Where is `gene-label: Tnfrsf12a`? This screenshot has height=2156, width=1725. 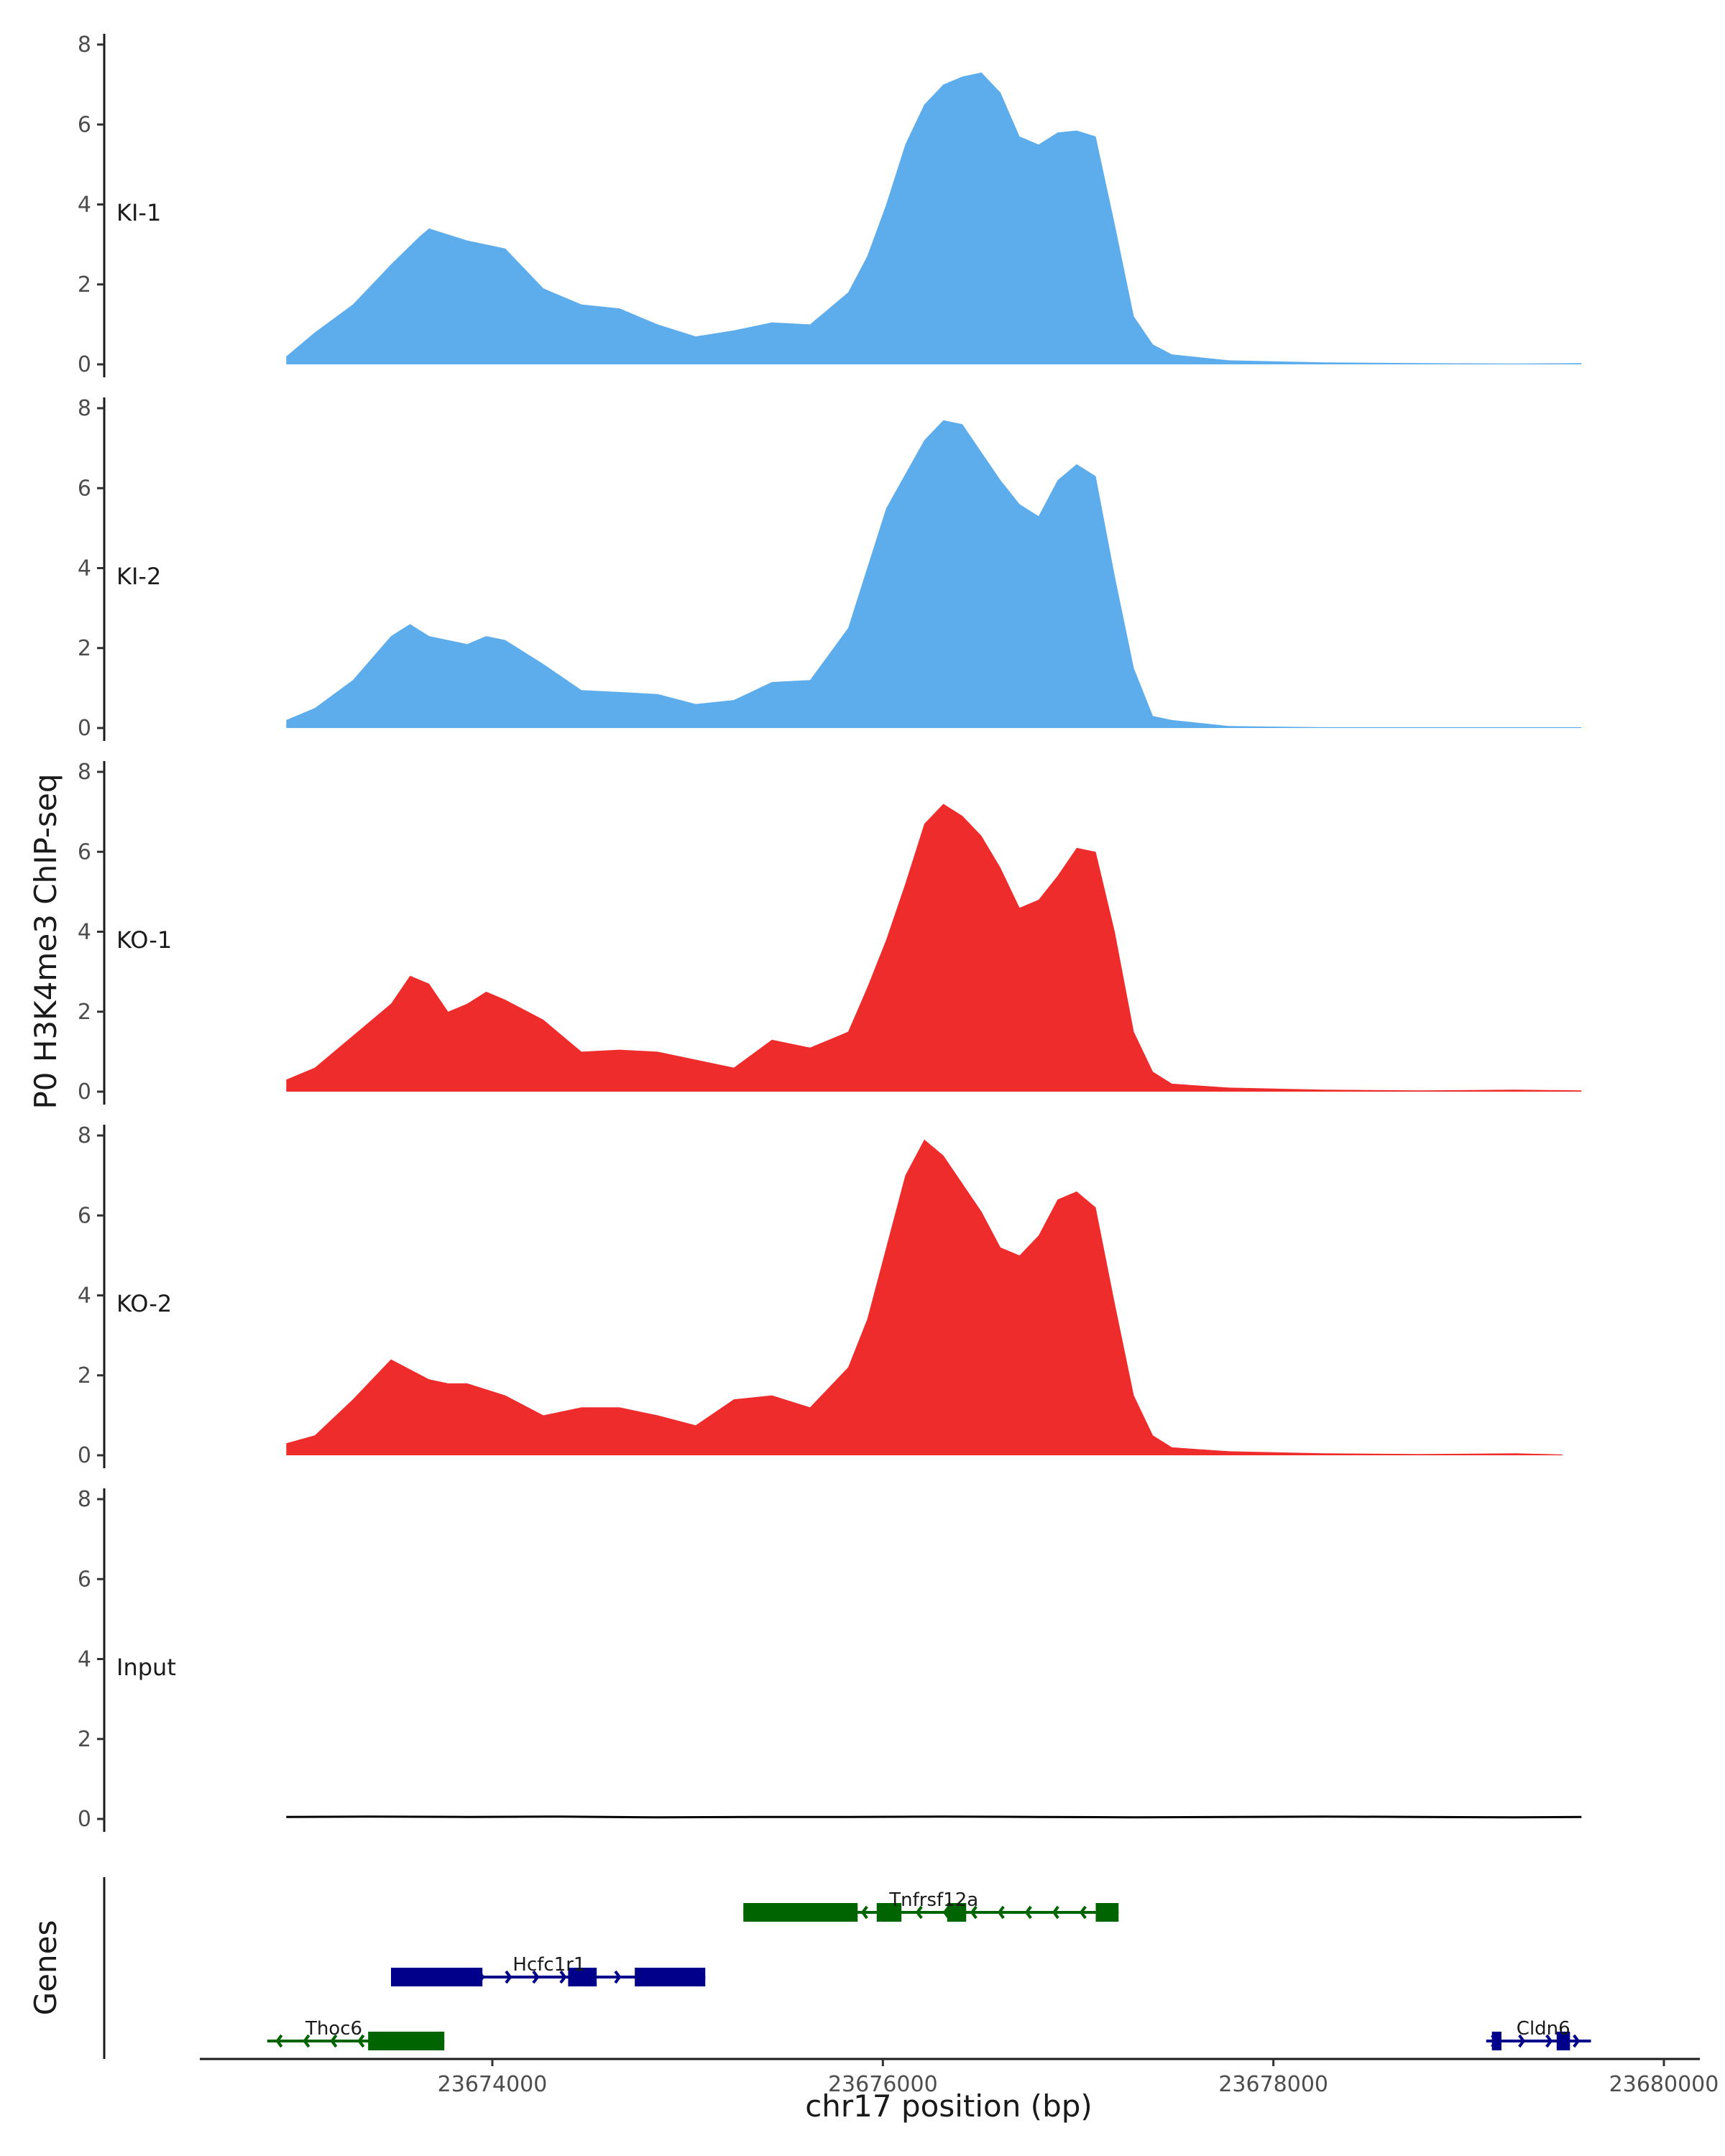
gene-label: Tnfrsf12a is located at coordinates (933, 1900).